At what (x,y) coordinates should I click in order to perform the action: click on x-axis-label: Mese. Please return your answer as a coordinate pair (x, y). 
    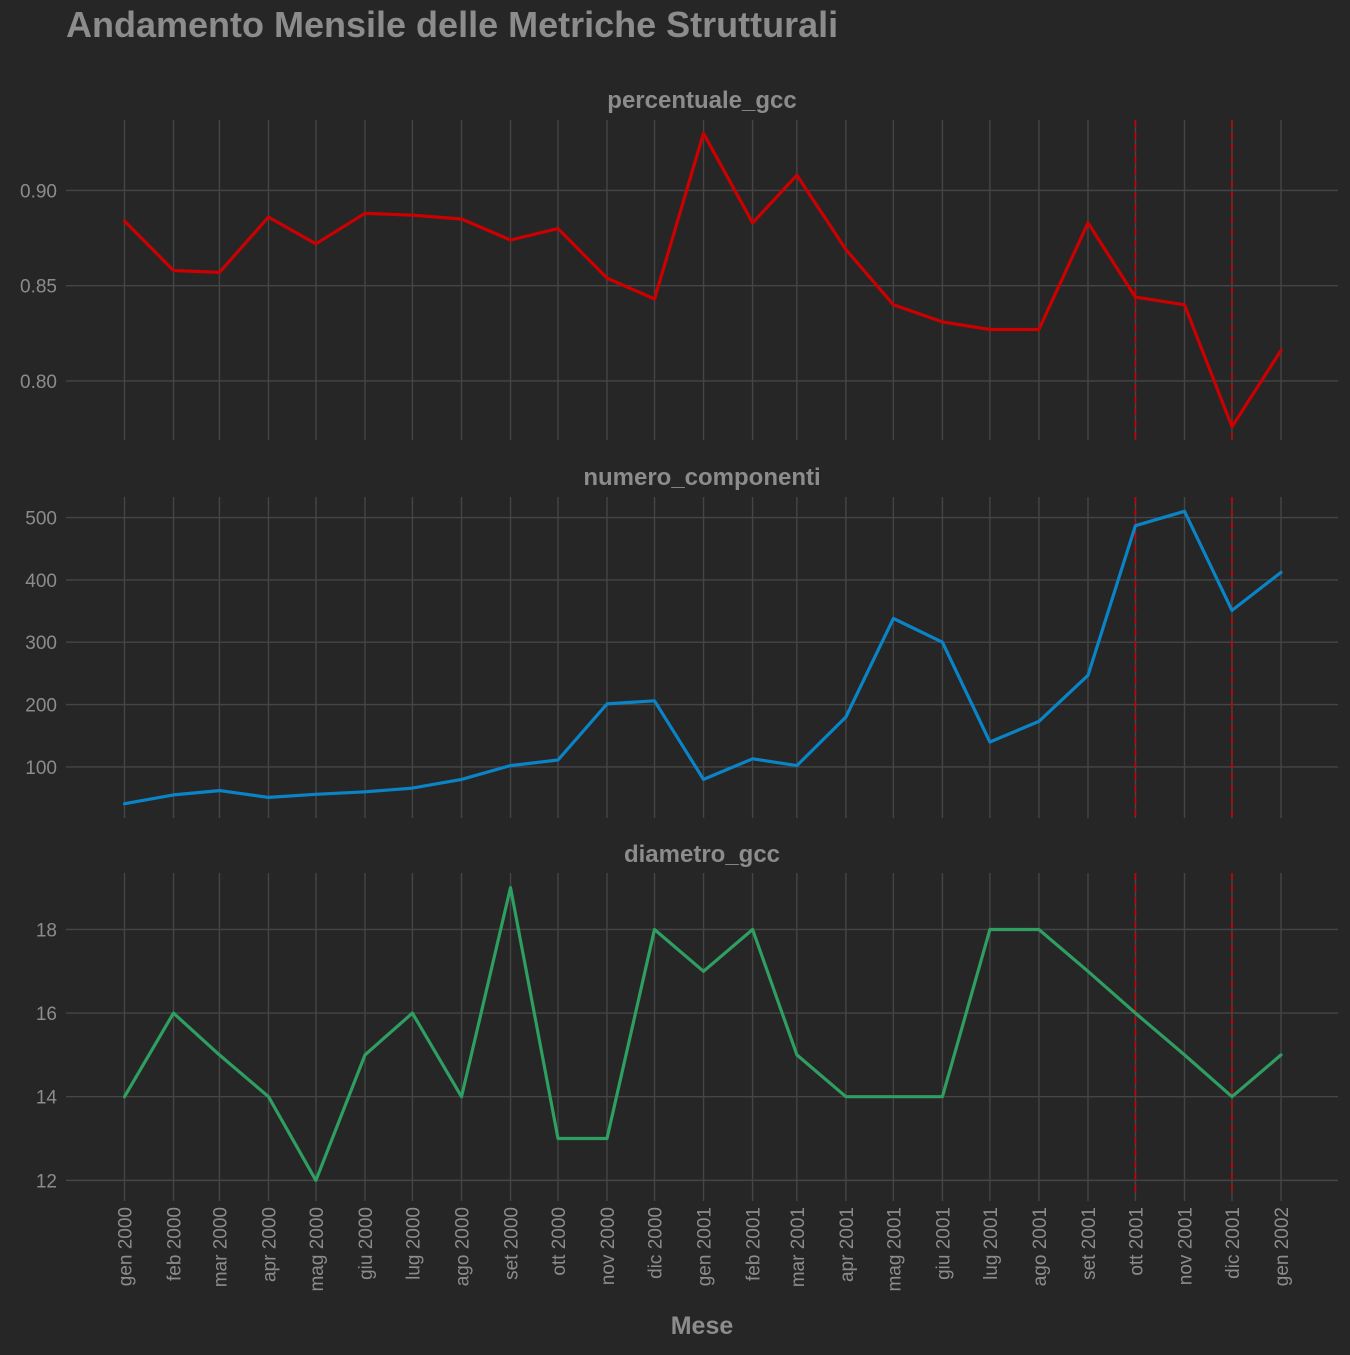
    Looking at the image, I should click on (702, 1326).